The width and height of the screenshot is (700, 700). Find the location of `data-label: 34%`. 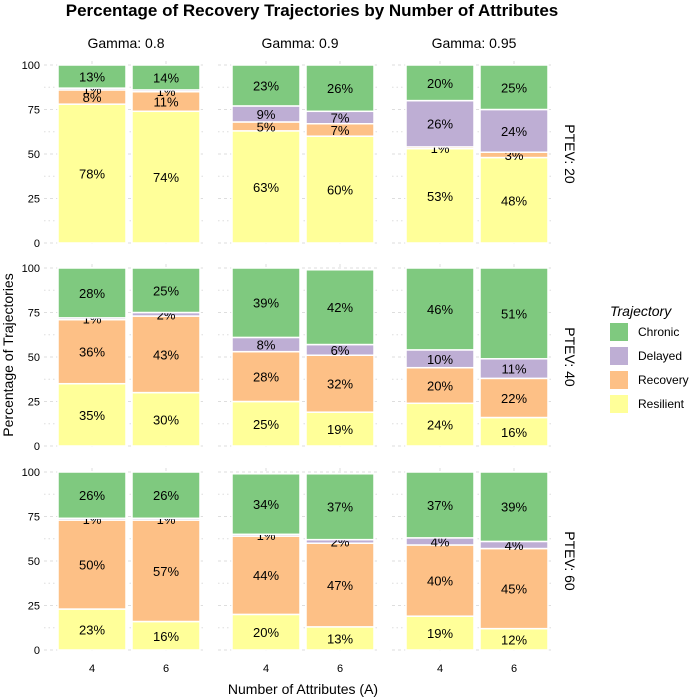

data-label: 34% is located at coordinates (266, 504).